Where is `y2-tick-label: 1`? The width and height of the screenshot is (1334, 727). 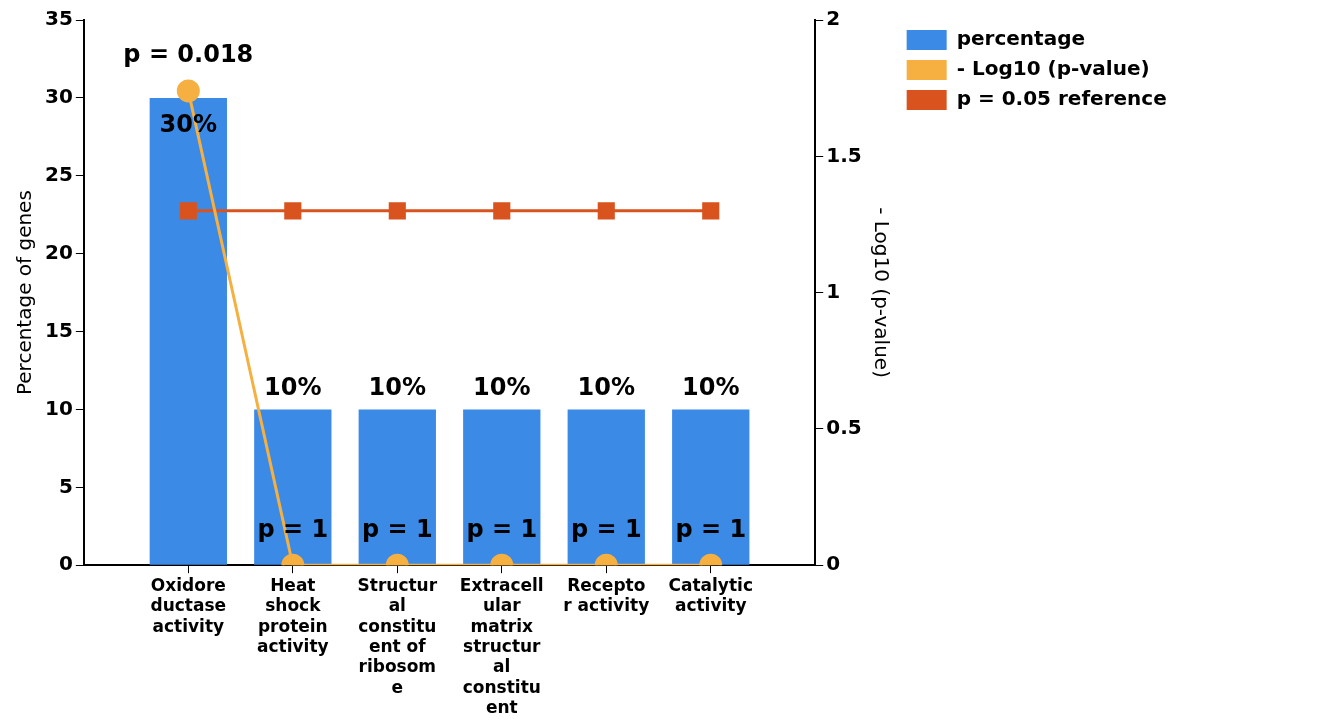
y2-tick-label: 1 is located at coordinates (833, 290).